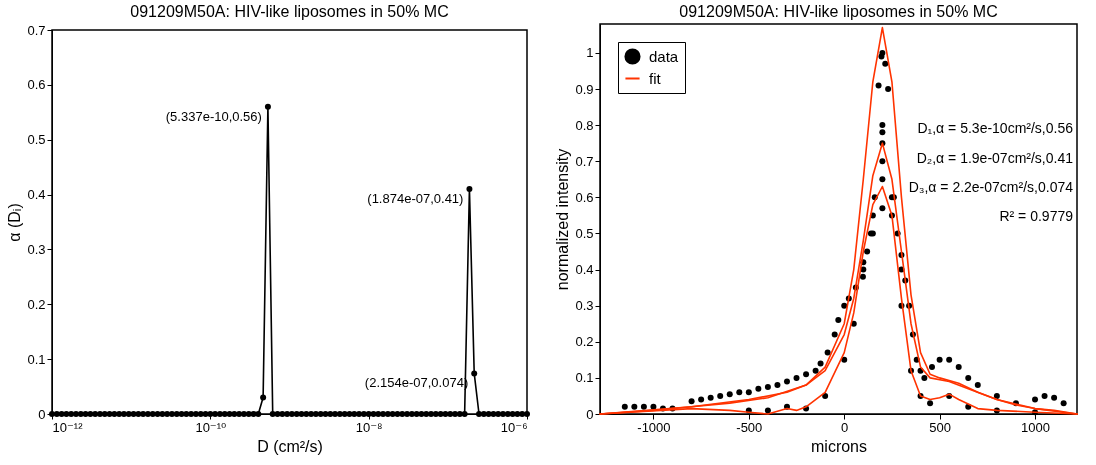 The width and height of the screenshot is (1096, 465). I want to click on legend-label: data, so click(664, 56).